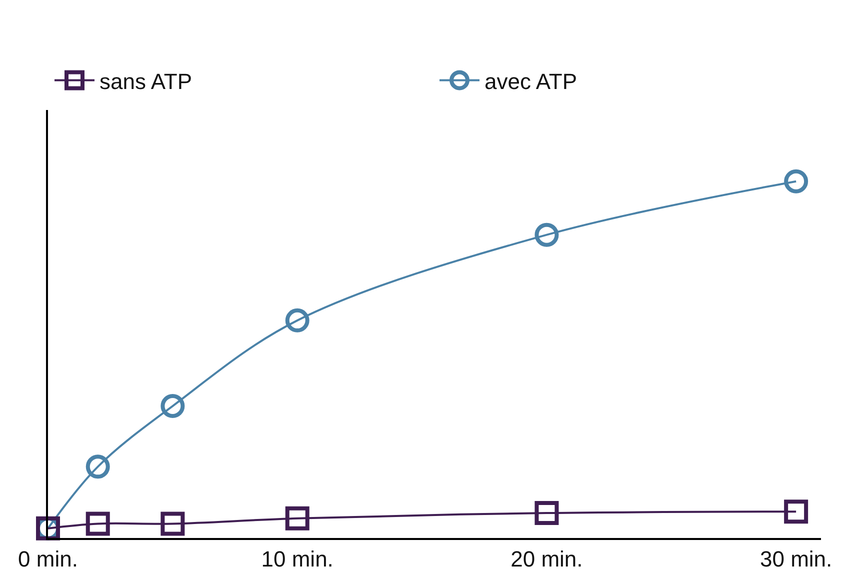 Image resolution: width=851 pixels, height=583 pixels. What do you see at coordinates (297, 559) in the screenshot?
I see `x-tick-label: 10 min.` at bounding box center [297, 559].